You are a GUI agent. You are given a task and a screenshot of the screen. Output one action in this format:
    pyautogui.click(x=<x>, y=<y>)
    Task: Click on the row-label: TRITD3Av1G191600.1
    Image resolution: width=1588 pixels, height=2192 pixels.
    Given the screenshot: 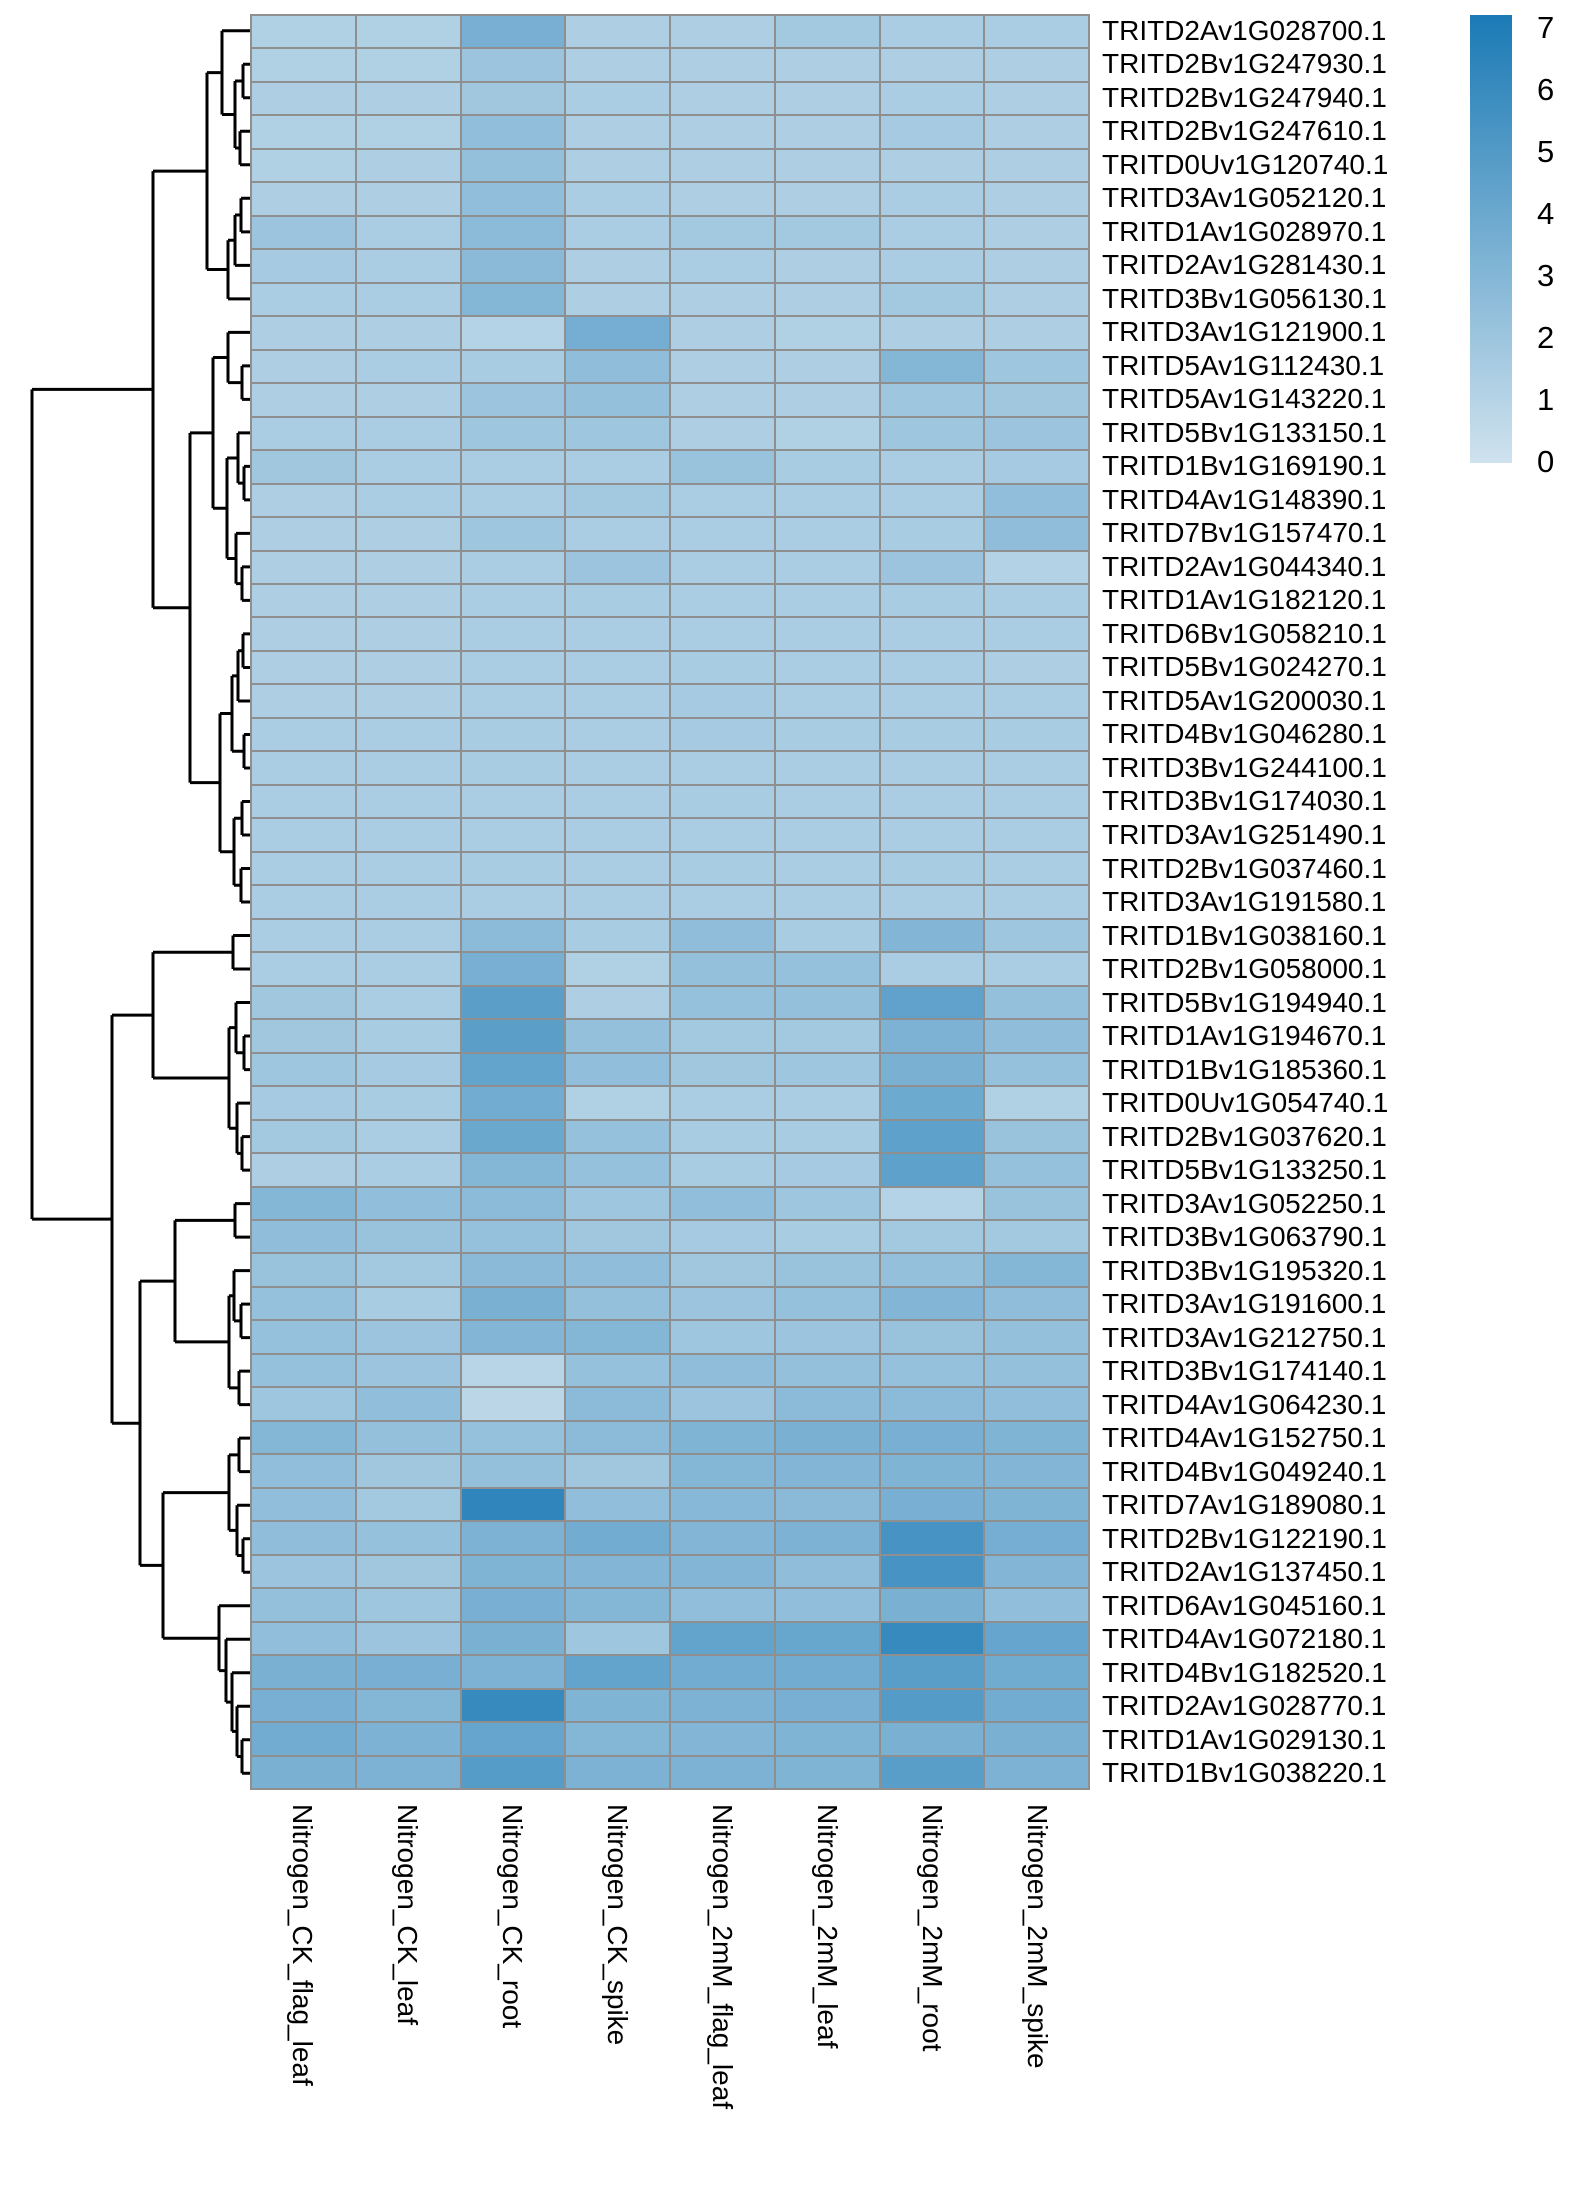 What is the action you would take?
    pyautogui.click(x=1244, y=1304)
    